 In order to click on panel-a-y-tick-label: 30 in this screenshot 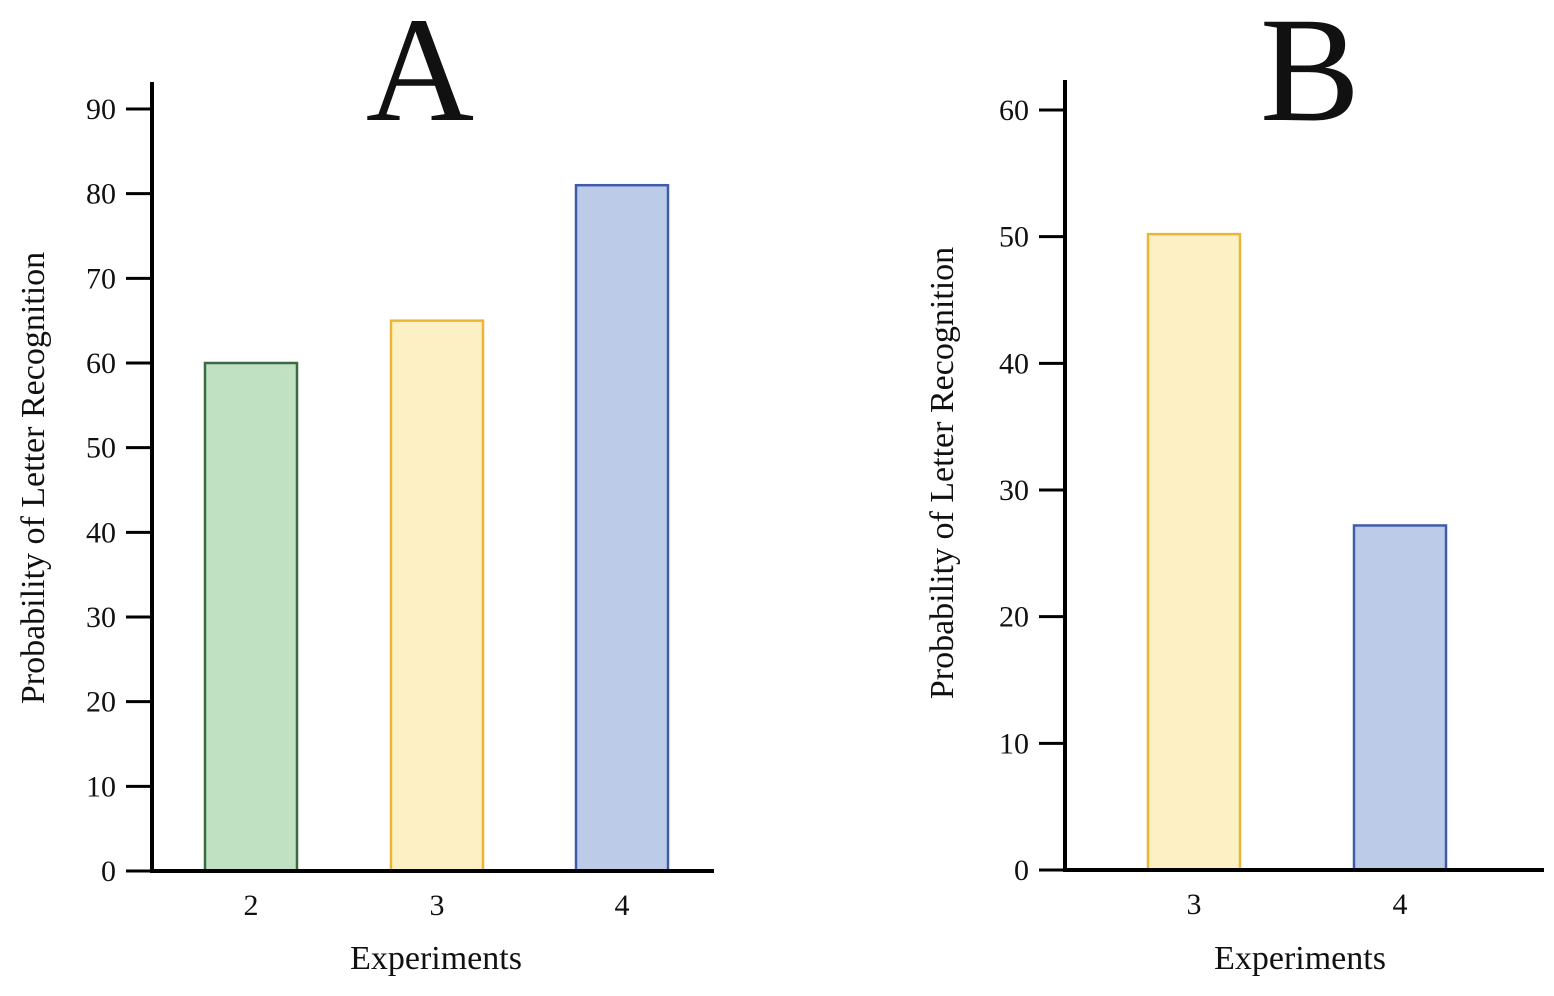, I will do `click(101, 617)`.